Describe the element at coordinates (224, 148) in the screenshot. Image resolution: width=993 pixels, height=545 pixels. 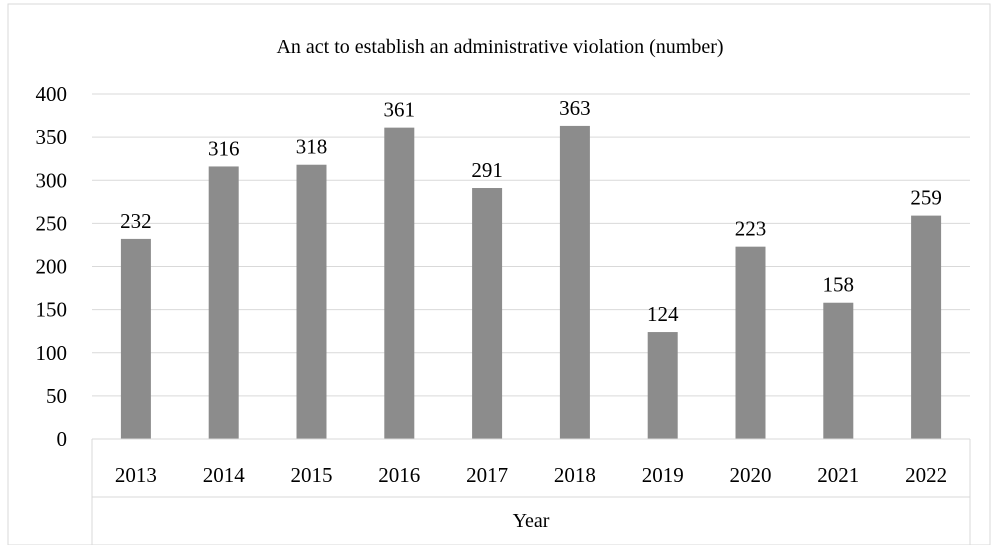
I see `data-label: 316` at that location.